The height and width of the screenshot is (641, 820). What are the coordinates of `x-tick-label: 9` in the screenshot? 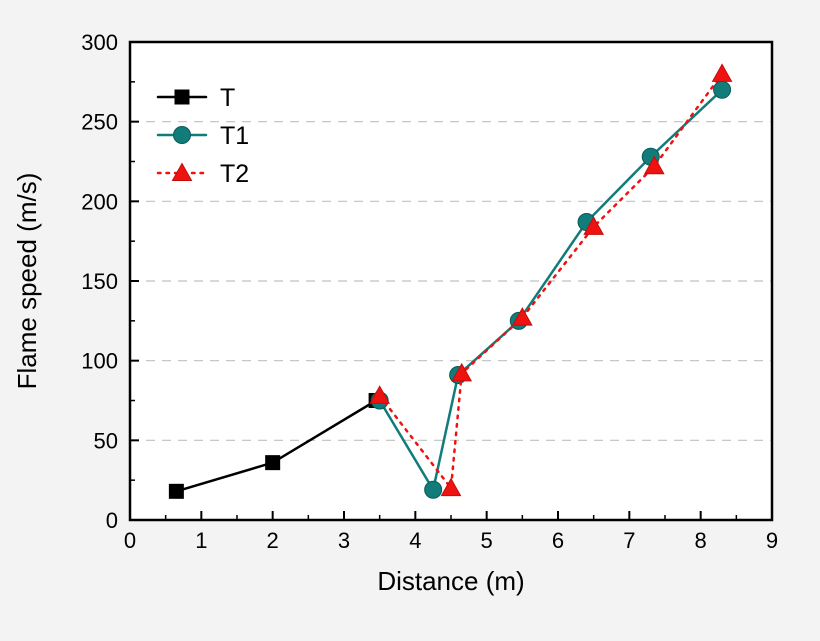 It's located at (772, 540).